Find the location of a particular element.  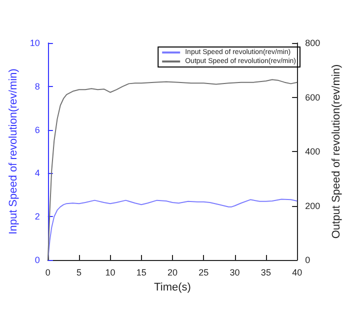

y2-tick-label: 600 is located at coordinates (312, 97).